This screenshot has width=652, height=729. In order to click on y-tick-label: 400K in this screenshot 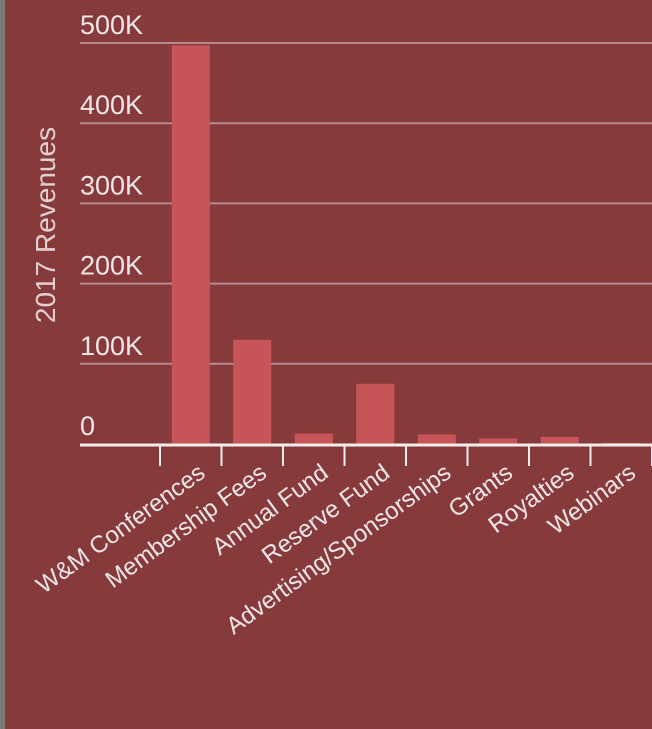, I will do `click(111, 105)`.